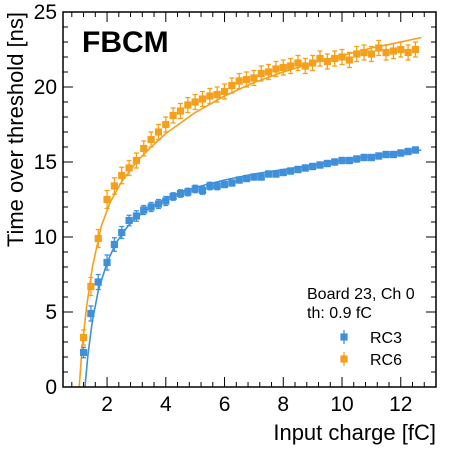  What do you see at coordinates (107, 404) in the screenshot?
I see `x-tick-label: 2` at bounding box center [107, 404].